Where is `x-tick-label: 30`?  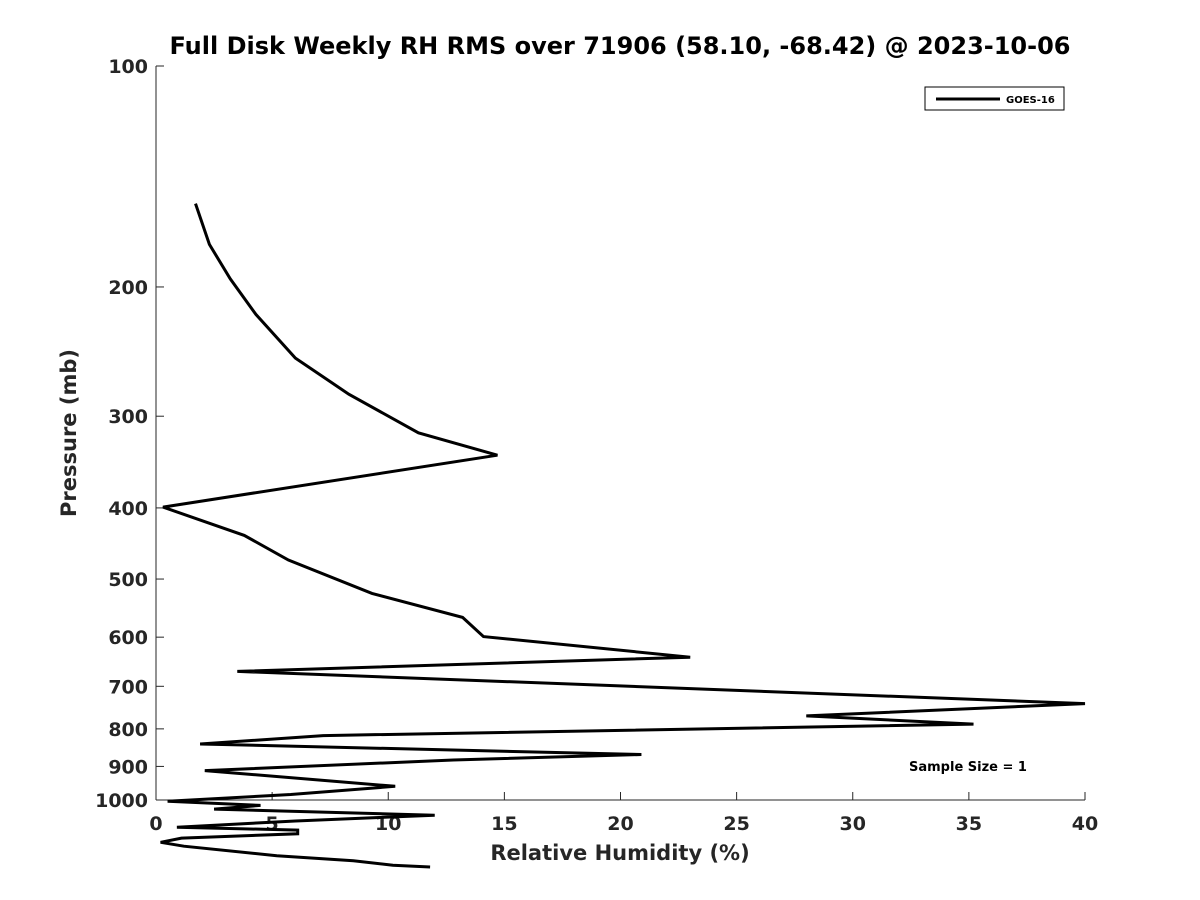
x-tick-label: 30 is located at coordinates (853, 824).